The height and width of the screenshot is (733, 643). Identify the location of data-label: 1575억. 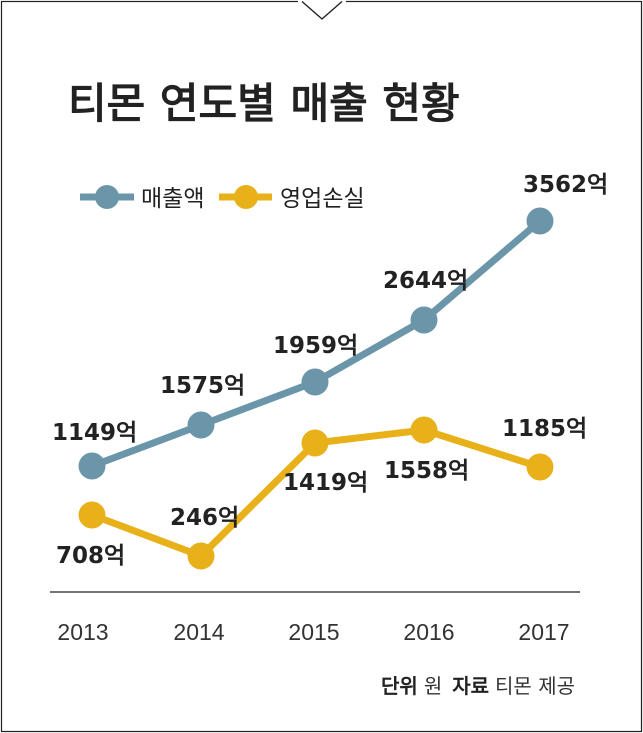
(202, 386).